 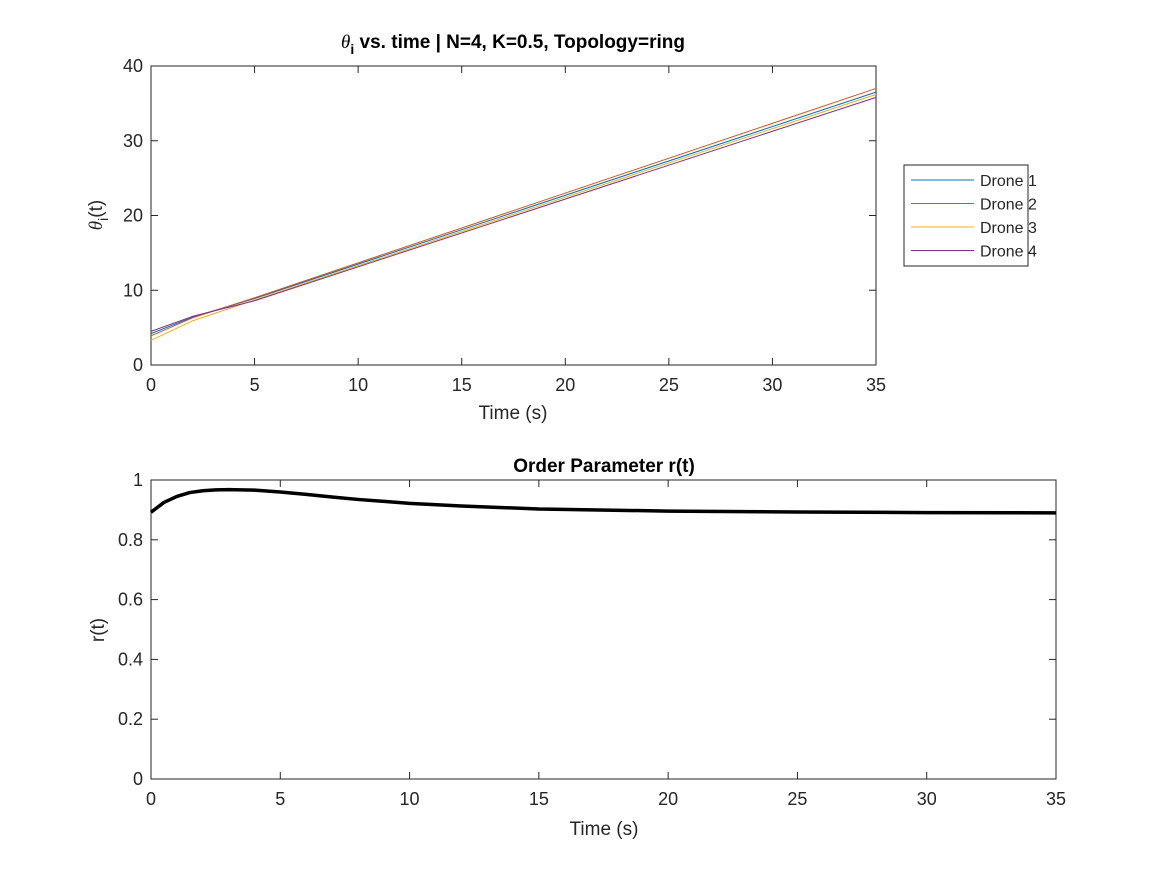 What do you see at coordinates (151, 385) in the screenshot?
I see `theta-x-tick-label: 0` at bounding box center [151, 385].